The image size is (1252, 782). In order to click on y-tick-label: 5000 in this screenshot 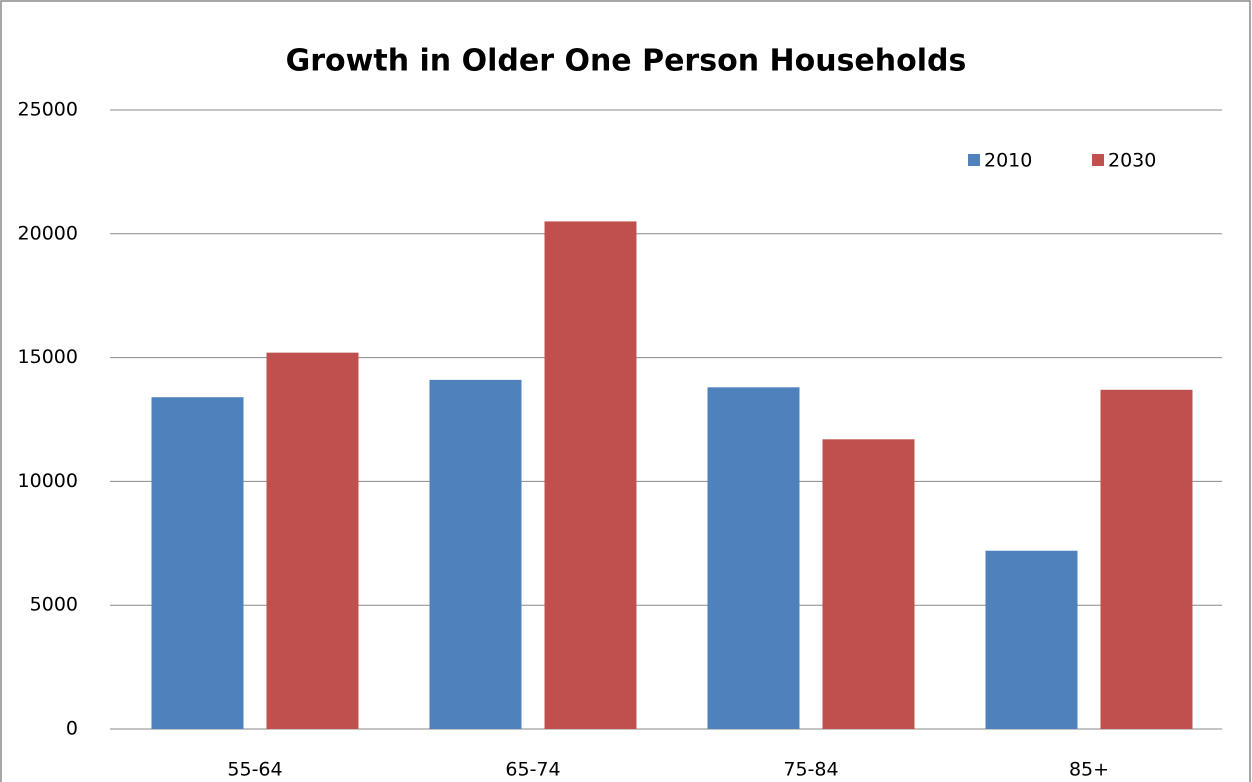, I will do `click(54, 605)`.